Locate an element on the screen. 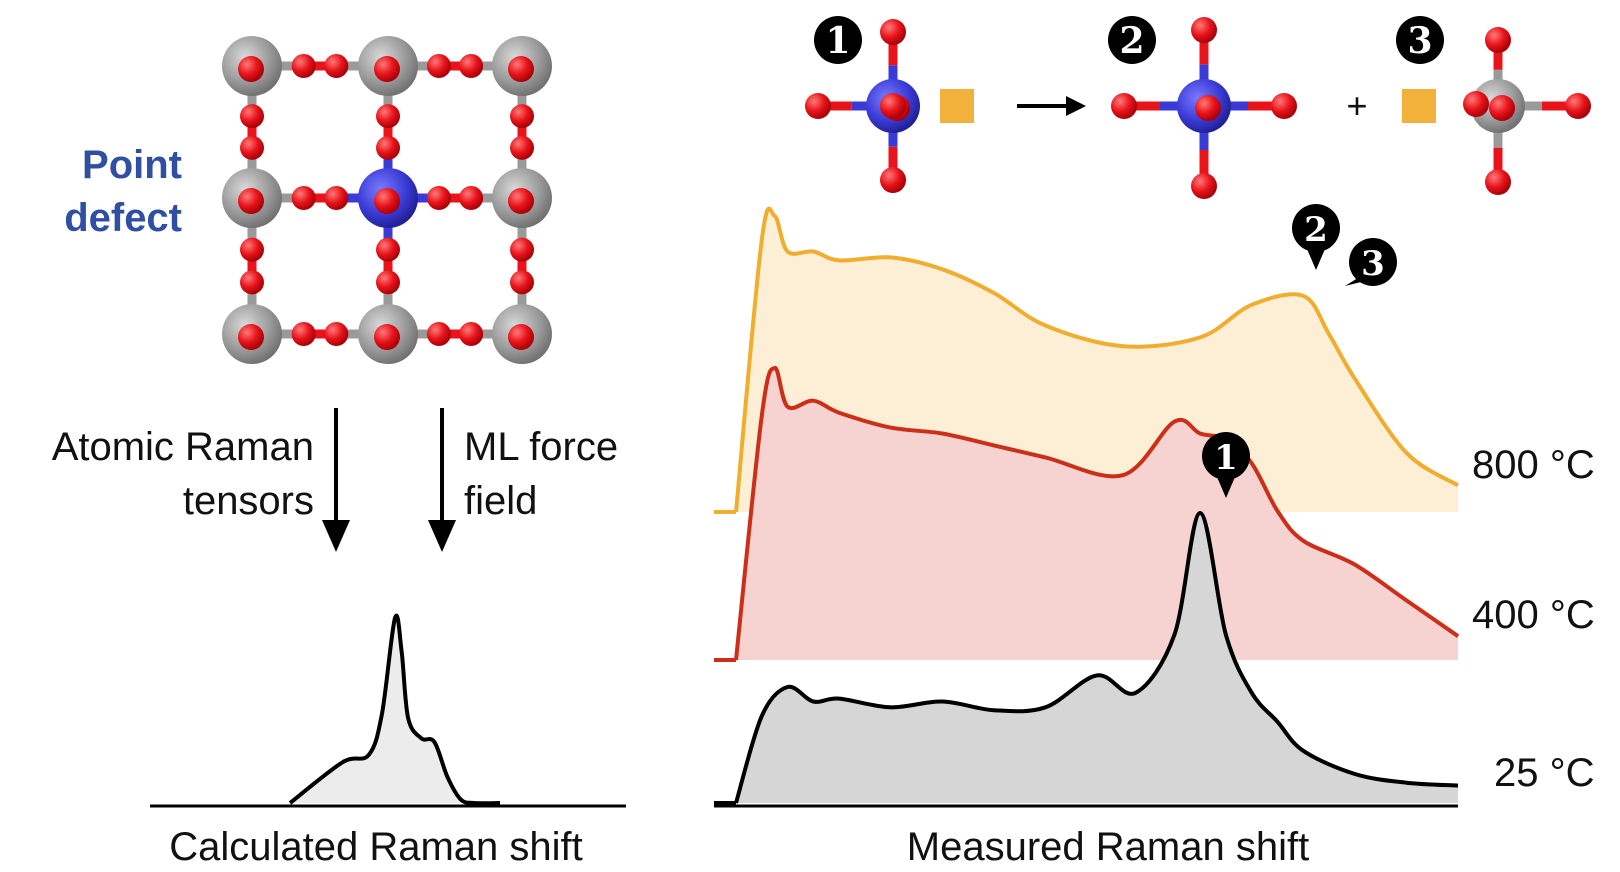 The image size is (1620, 872). measured-xlabel: Measured Raman shift is located at coordinates (1108, 847).